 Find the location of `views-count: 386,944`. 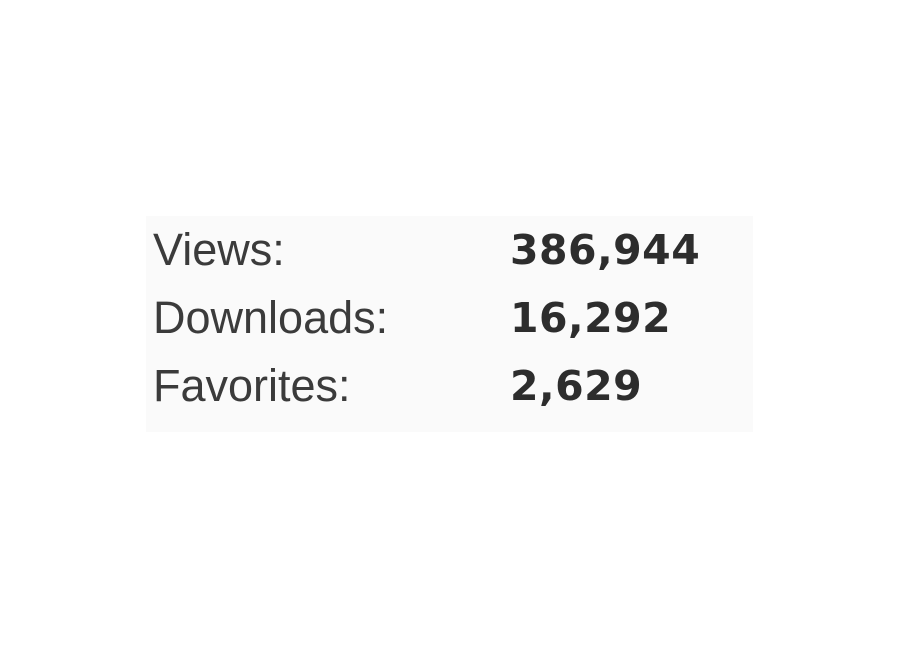

views-count: 386,944 is located at coordinates (605, 250).